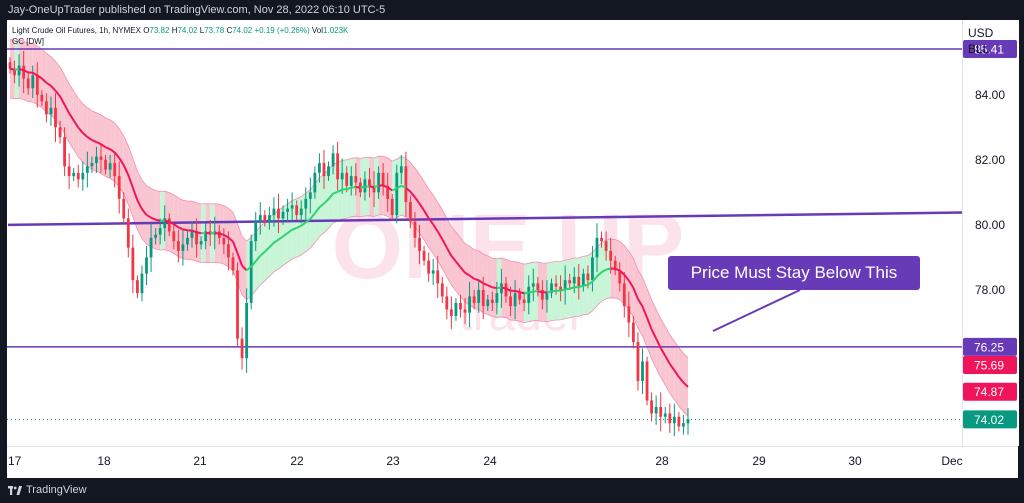  I want to click on x-tick-label: 21, so click(200, 461).